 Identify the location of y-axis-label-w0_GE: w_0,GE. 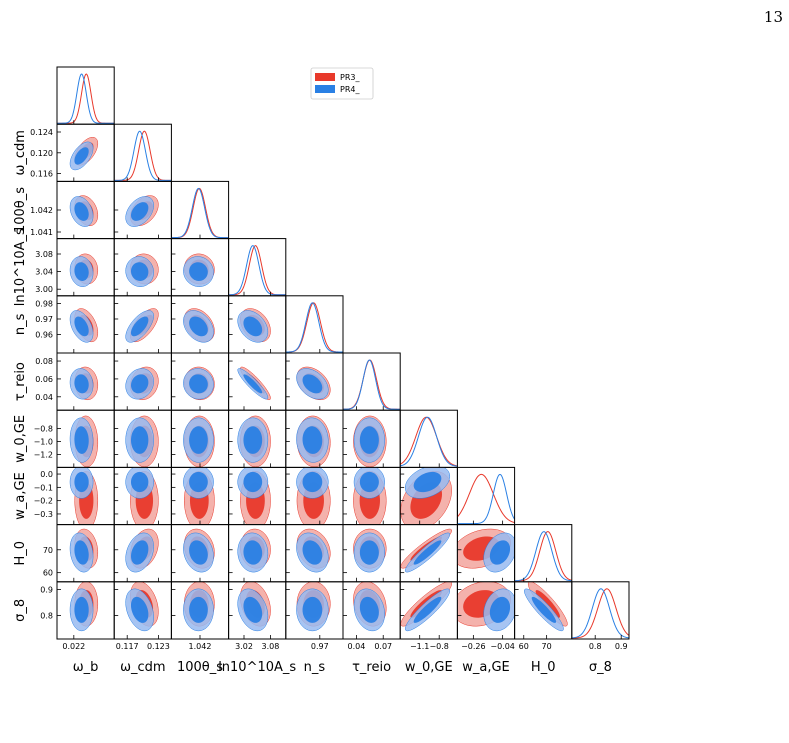
(20, 439).